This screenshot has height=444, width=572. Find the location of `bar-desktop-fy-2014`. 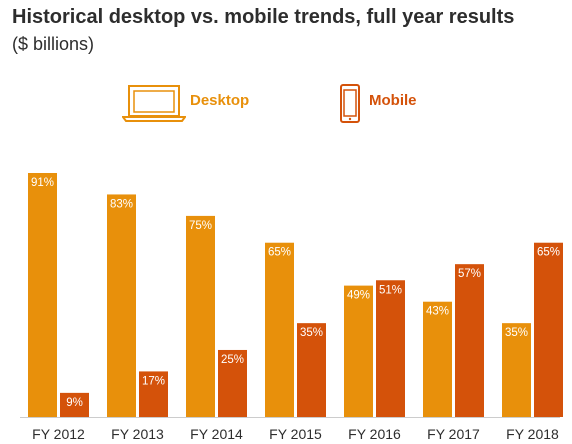

bar-desktop-fy-2014 is located at coordinates (200, 316).